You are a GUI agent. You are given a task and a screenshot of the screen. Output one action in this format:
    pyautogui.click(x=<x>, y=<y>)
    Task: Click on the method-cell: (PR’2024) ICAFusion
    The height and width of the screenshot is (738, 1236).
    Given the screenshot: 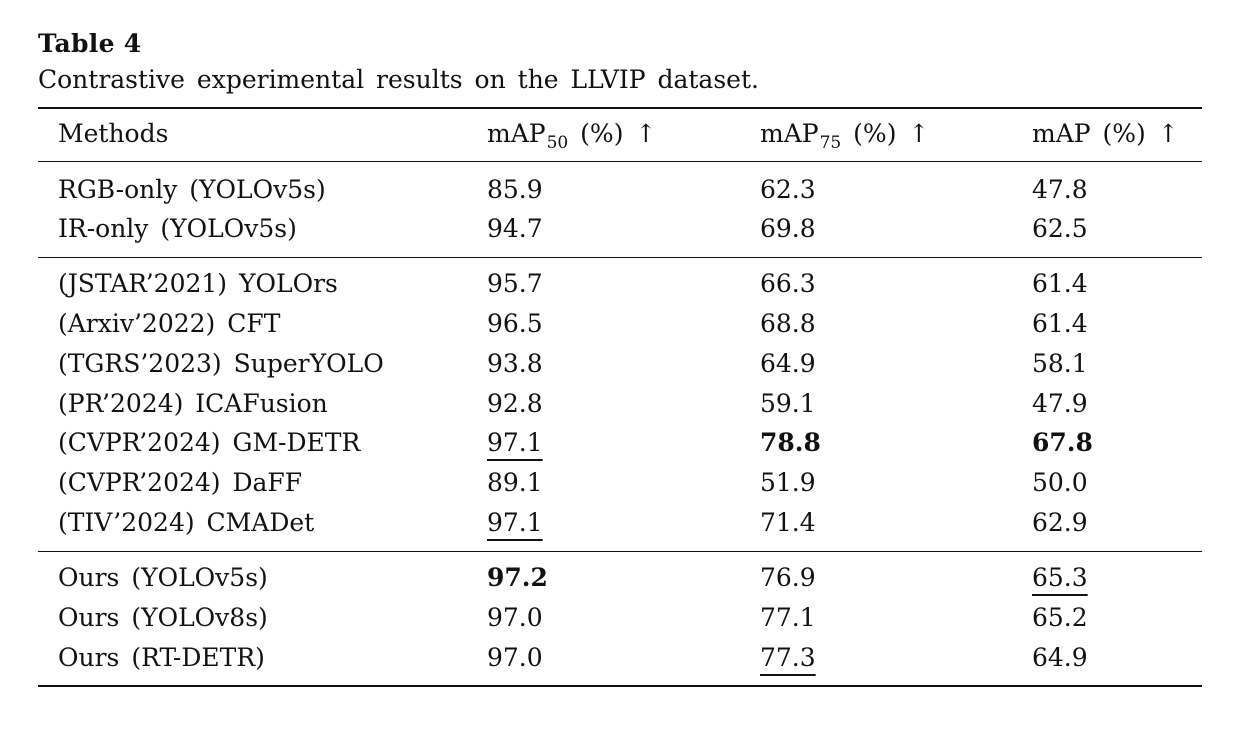 What is the action you would take?
    pyautogui.click(x=193, y=403)
    